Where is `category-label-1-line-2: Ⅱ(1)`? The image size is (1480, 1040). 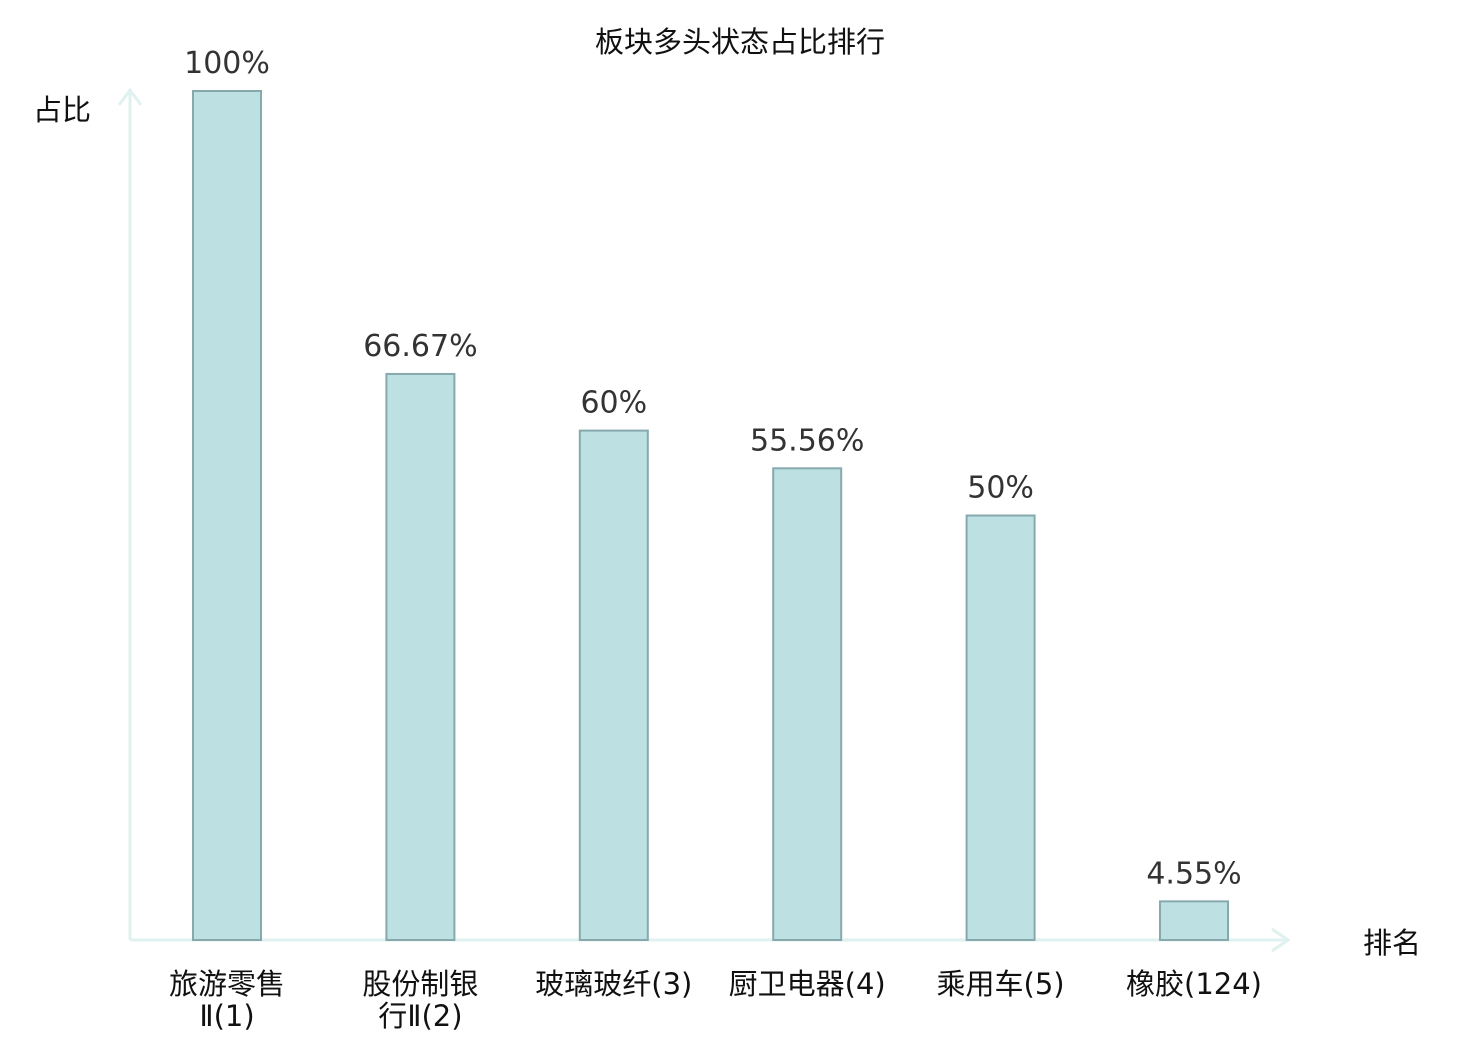
category-label-1-line-2: Ⅱ(1) is located at coordinates (226, 1016).